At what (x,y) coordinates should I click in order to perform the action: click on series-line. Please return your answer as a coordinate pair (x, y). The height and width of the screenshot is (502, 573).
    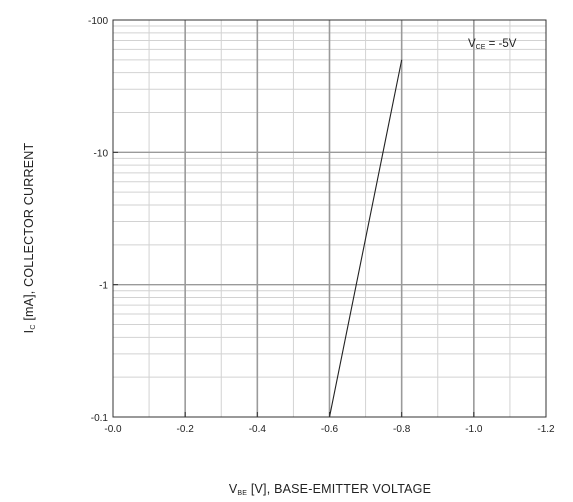
    Looking at the image, I should click on (365, 238).